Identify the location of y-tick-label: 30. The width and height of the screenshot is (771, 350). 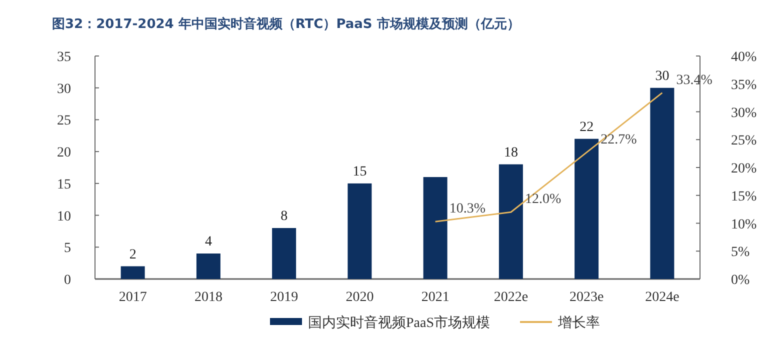
(64, 89).